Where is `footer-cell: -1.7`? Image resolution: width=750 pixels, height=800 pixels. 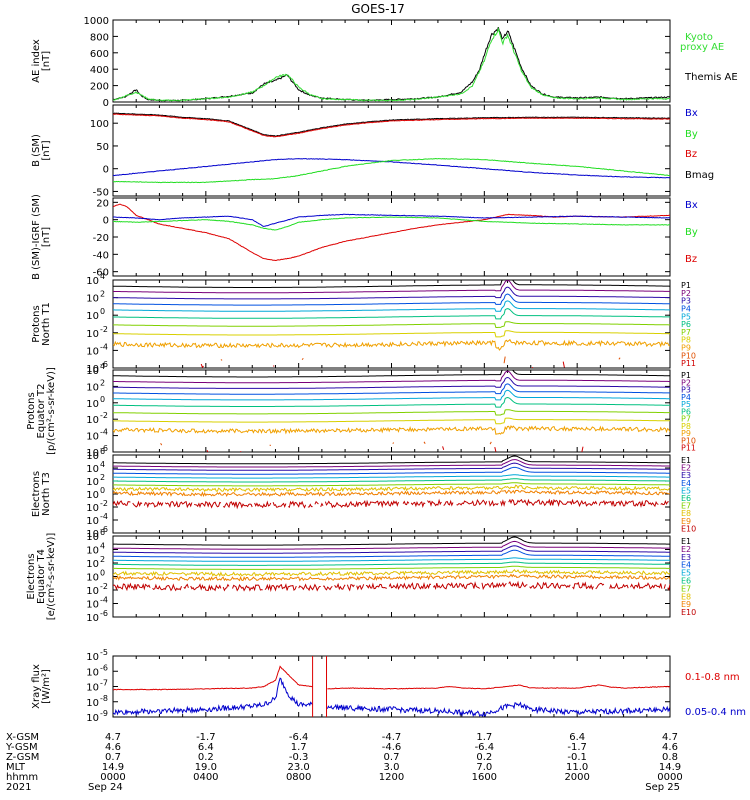
footer-cell: -1.7 is located at coordinates (577, 747).